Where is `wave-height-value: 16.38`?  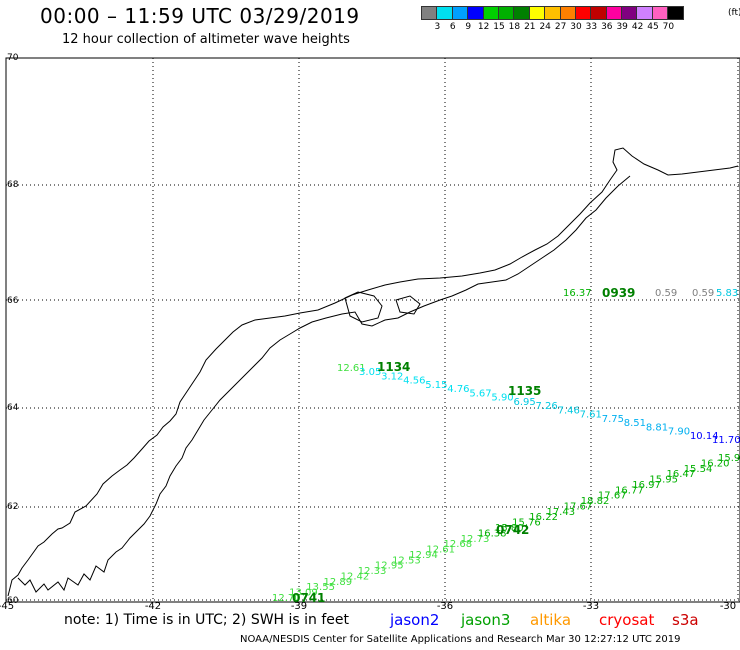
wave-height-value: 16.38 is located at coordinates (492, 533).